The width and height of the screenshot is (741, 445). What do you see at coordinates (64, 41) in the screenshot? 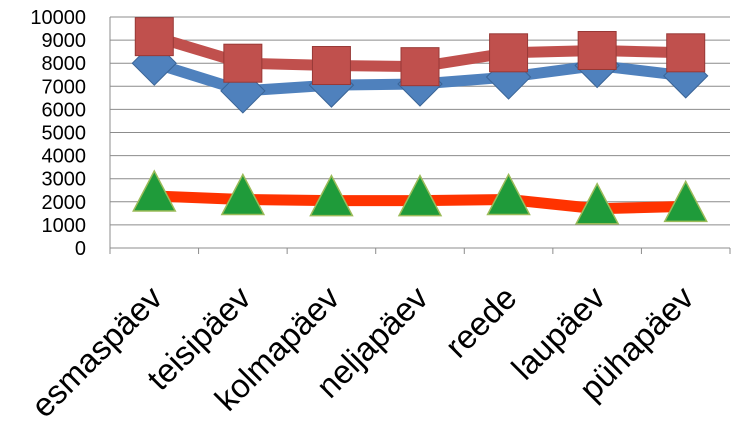
I see `y-tick-label: 9000` at bounding box center [64, 41].